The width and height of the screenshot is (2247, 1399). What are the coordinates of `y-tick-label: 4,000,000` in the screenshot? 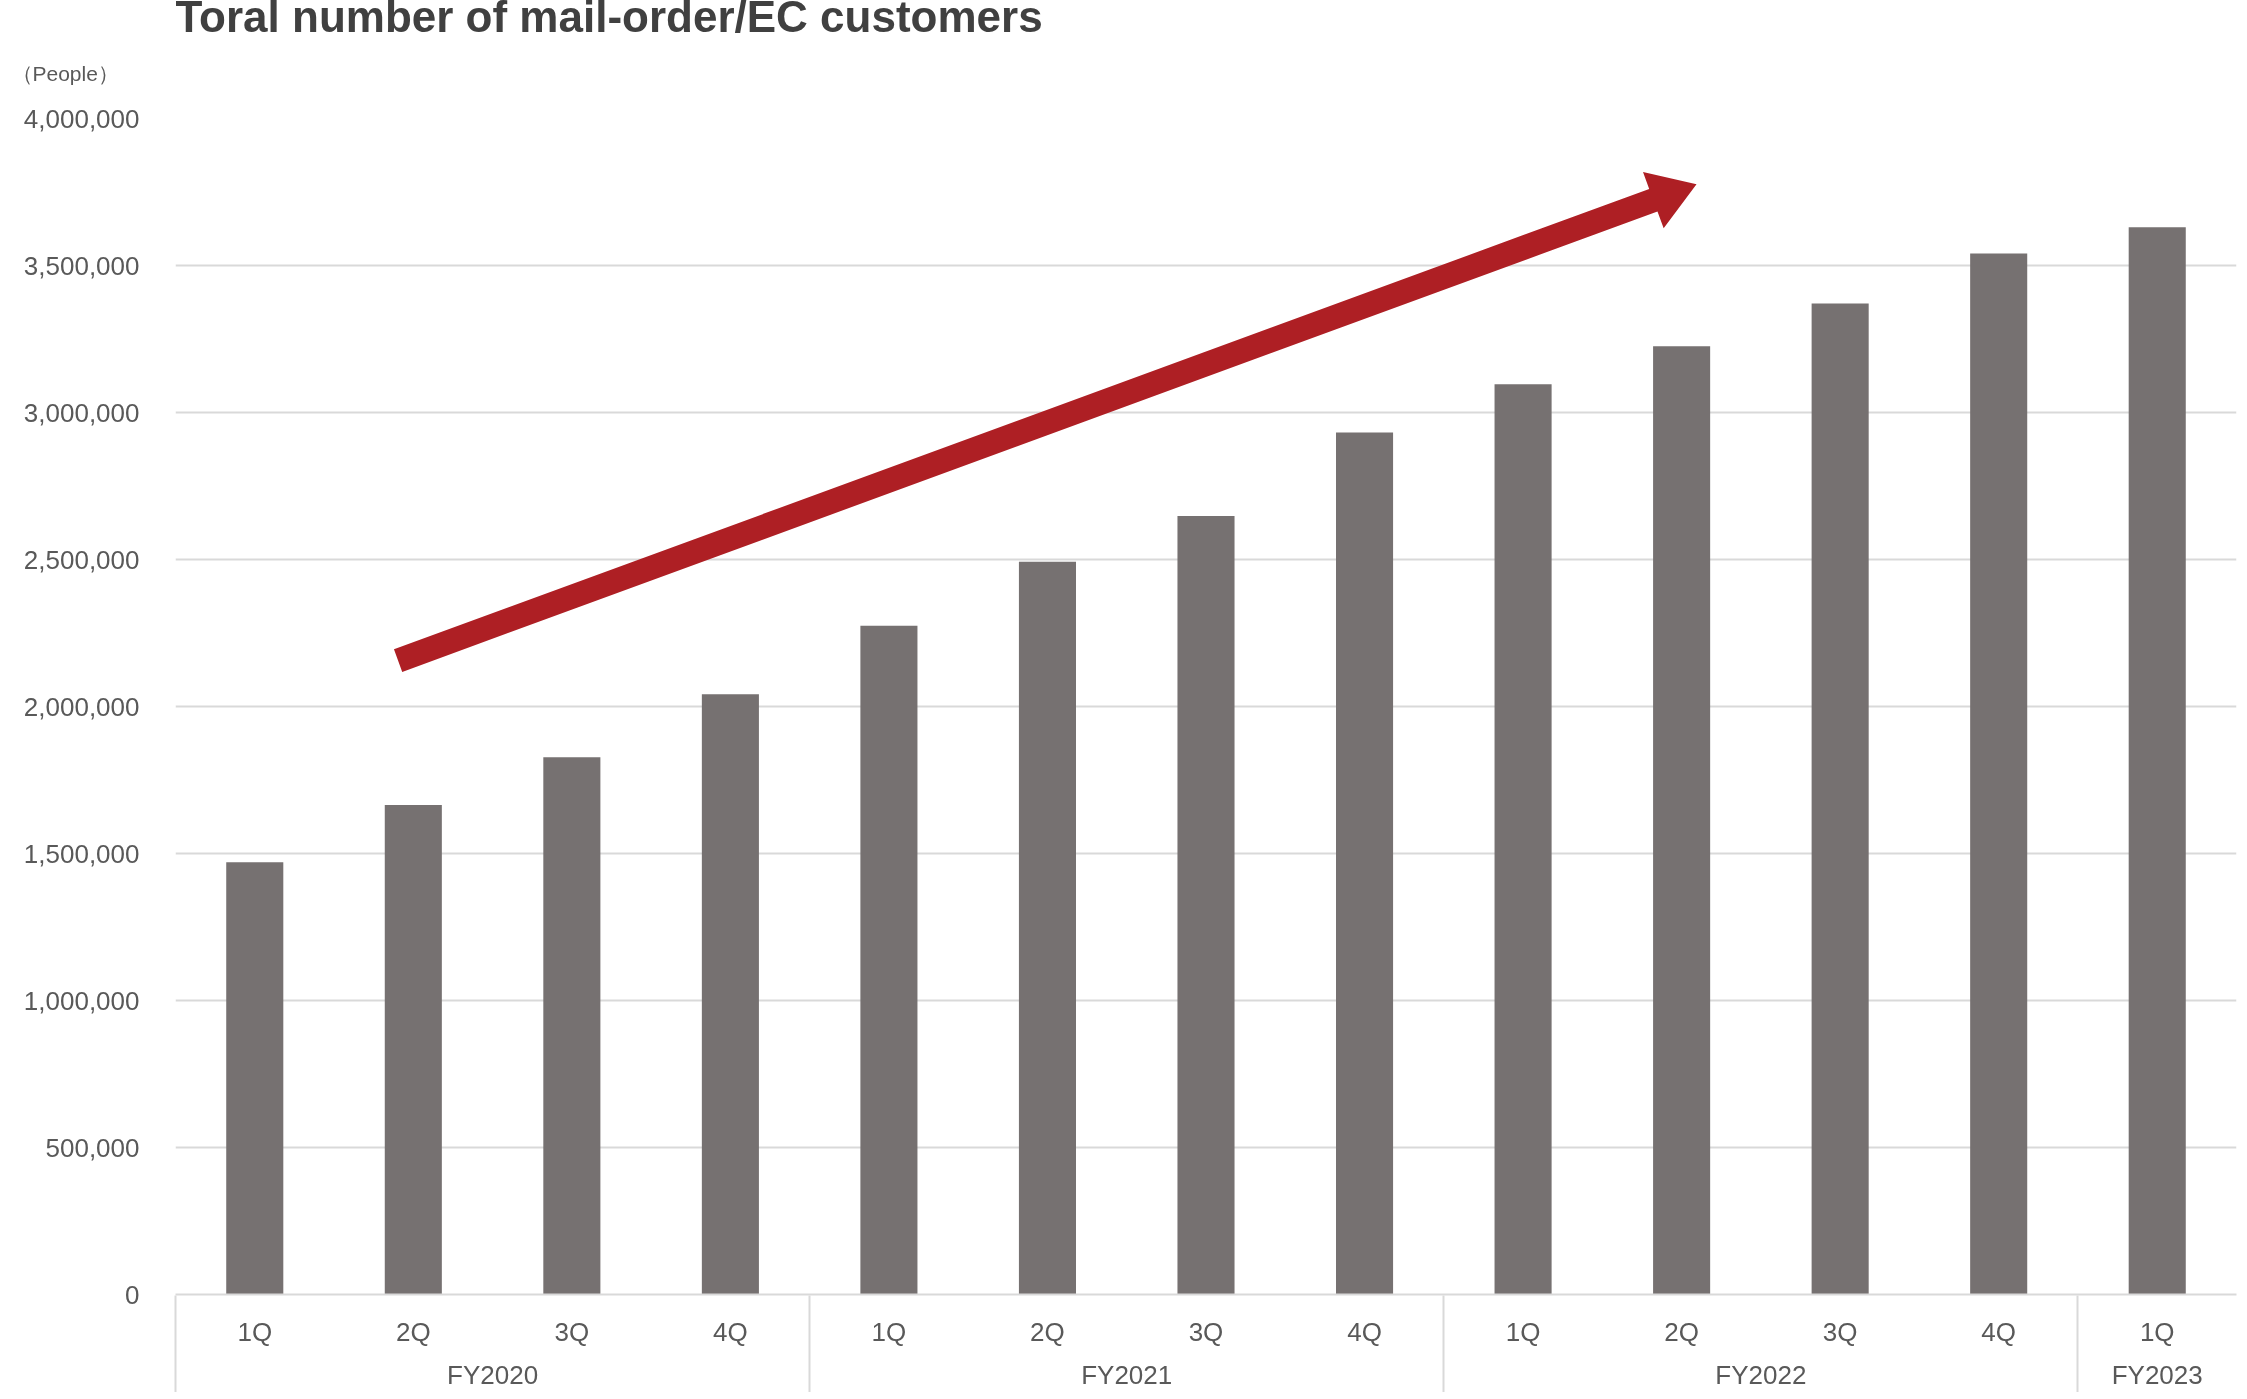 It's located at (81, 118).